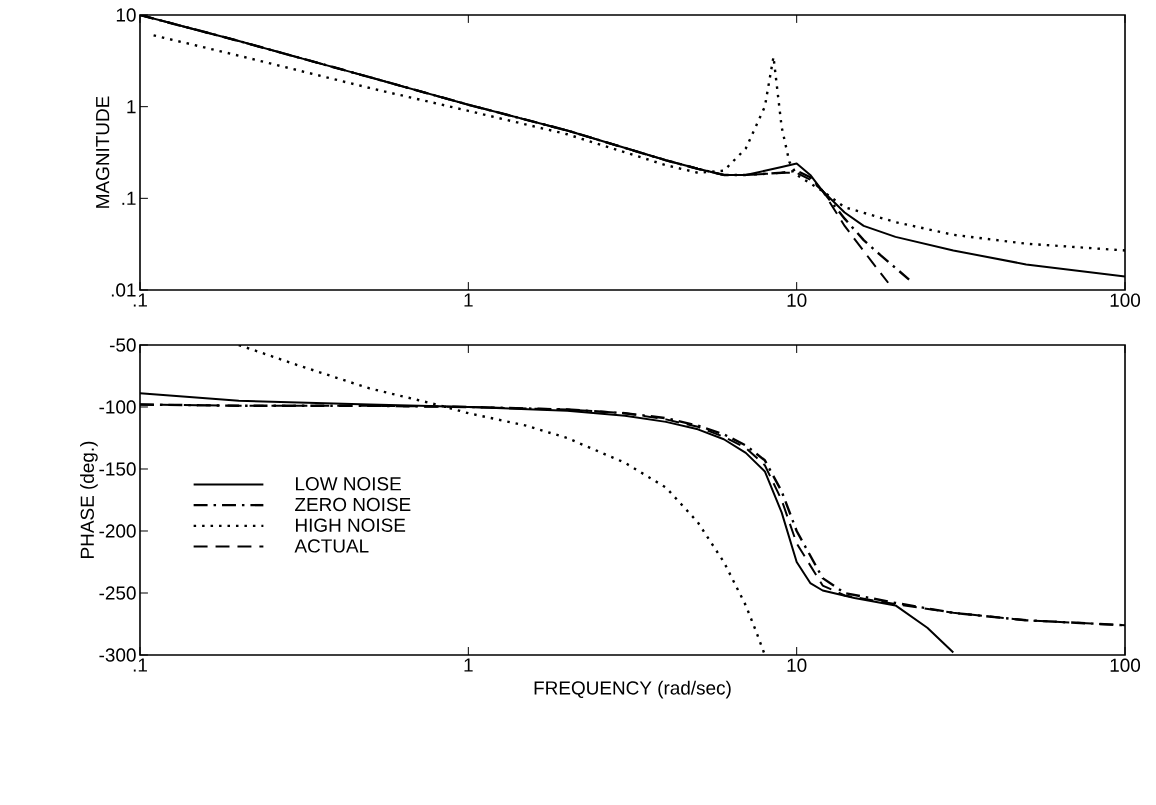 This screenshot has width=1156, height=805. What do you see at coordinates (117, 407) in the screenshot?
I see `y-tick-label: -100` at bounding box center [117, 407].